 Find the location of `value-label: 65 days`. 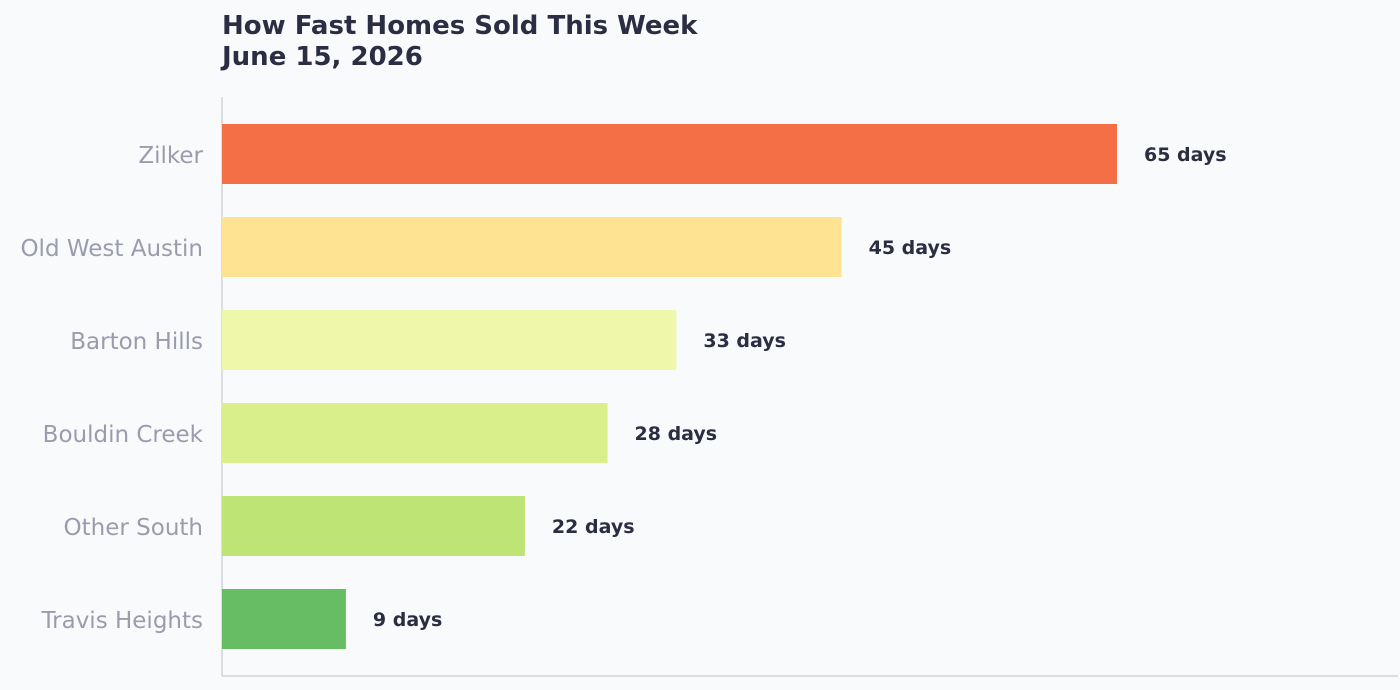

value-label: 65 days is located at coordinates (1185, 155).